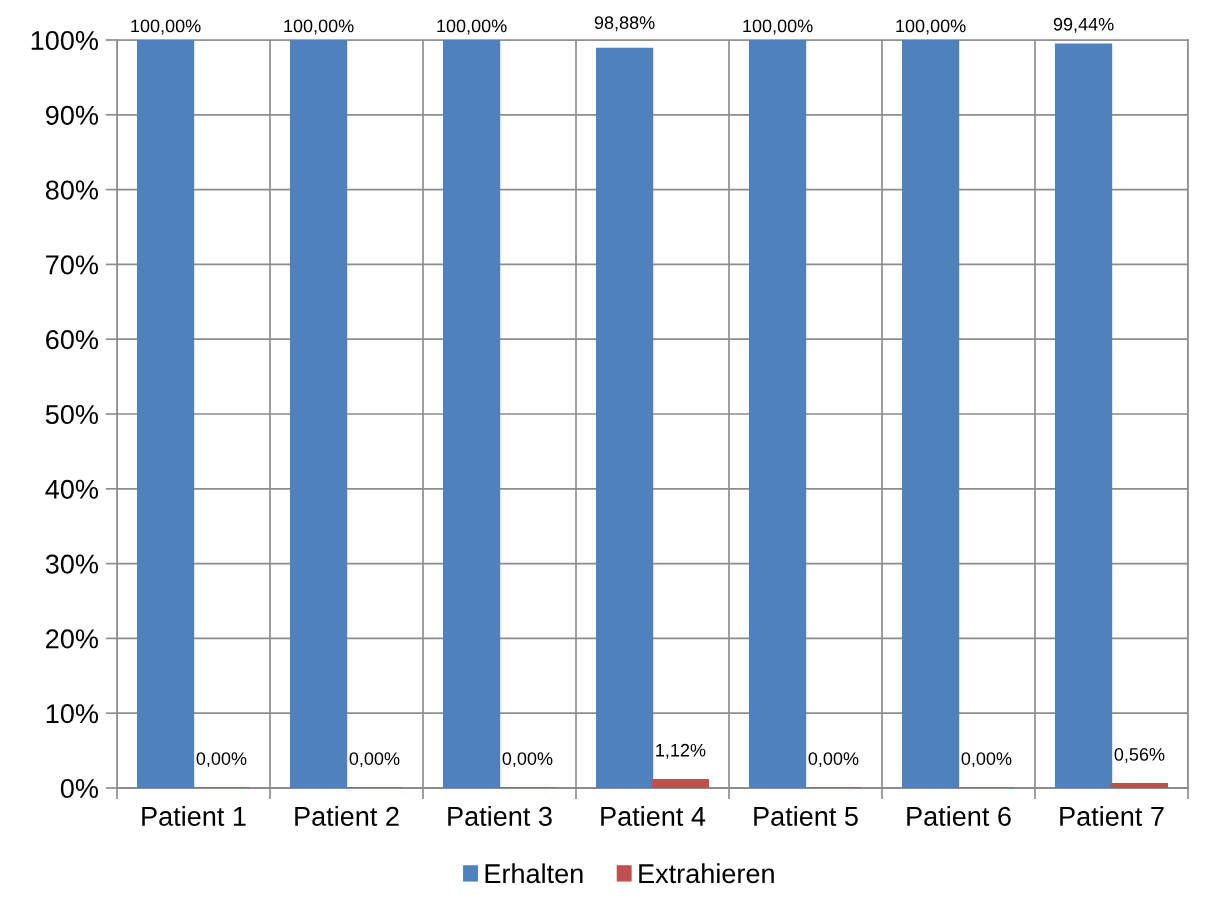 This screenshot has height=903, width=1214. Describe the element at coordinates (706, 873) in the screenshot. I see `legend-label: Extrahieren` at that location.